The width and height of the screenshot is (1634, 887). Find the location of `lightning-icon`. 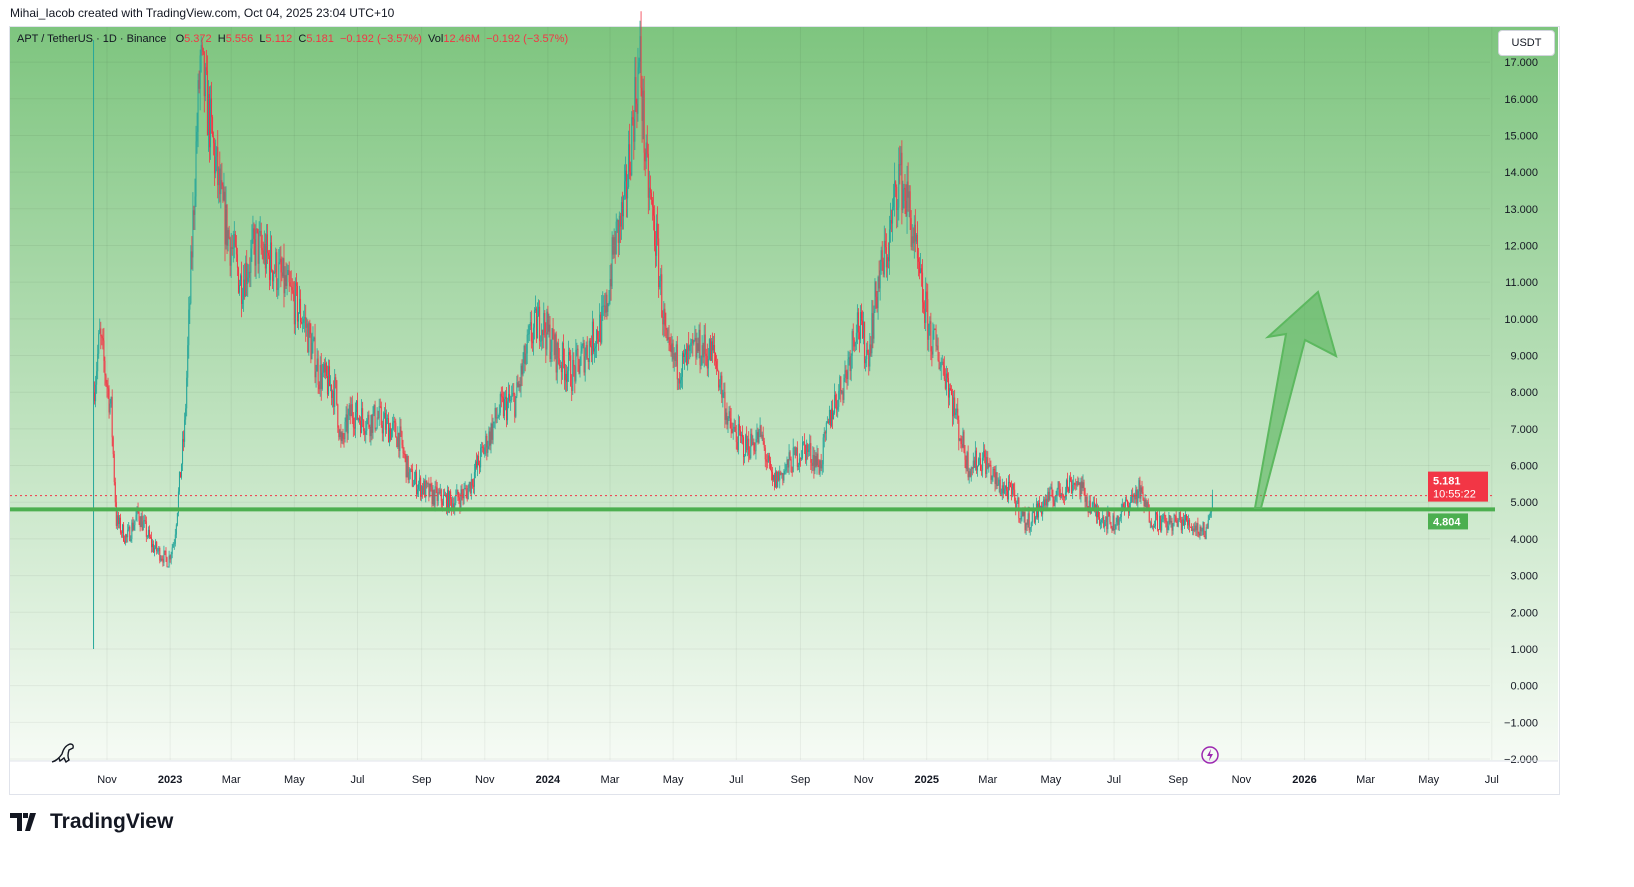

lightning-icon is located at coordinates (1210, 755).